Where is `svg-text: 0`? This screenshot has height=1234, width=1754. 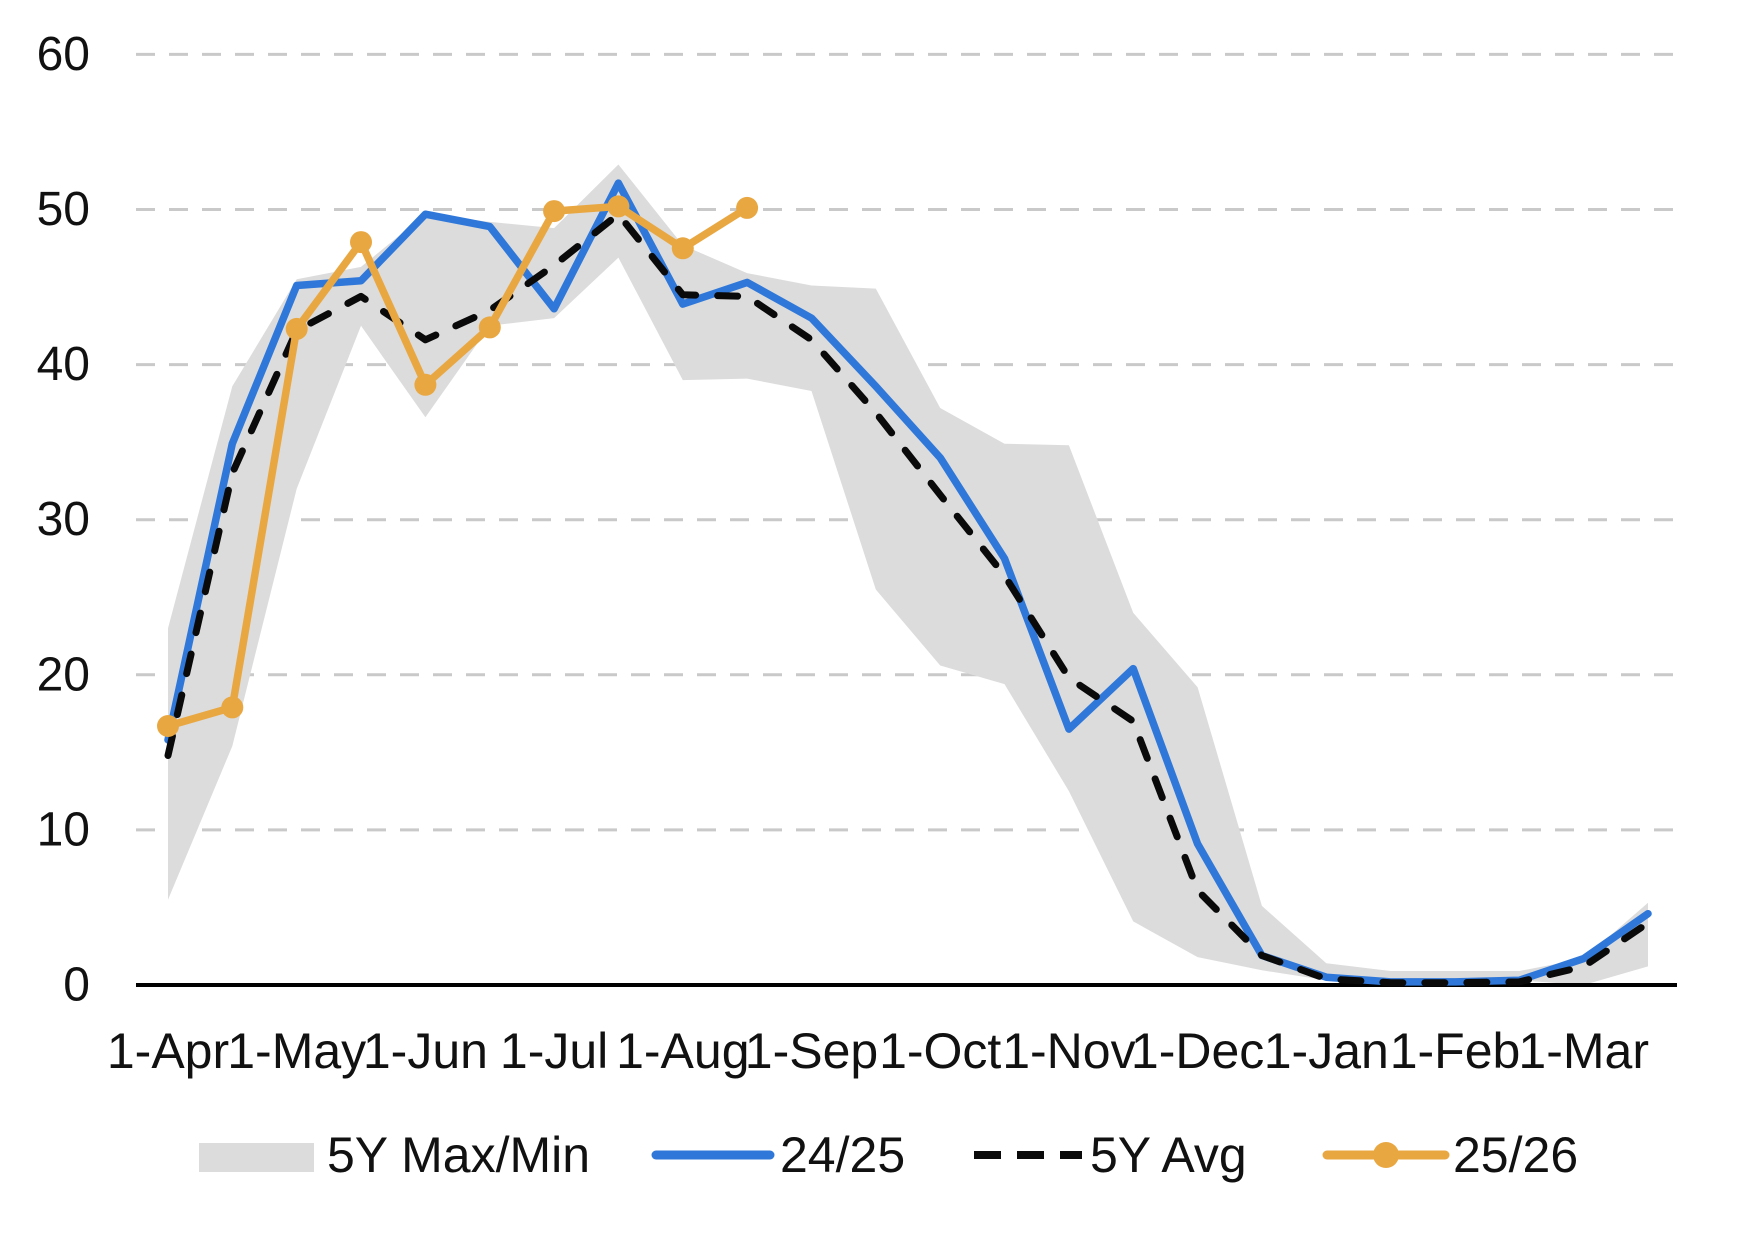 svg-text: 0 is located at coordinates (76, 985).